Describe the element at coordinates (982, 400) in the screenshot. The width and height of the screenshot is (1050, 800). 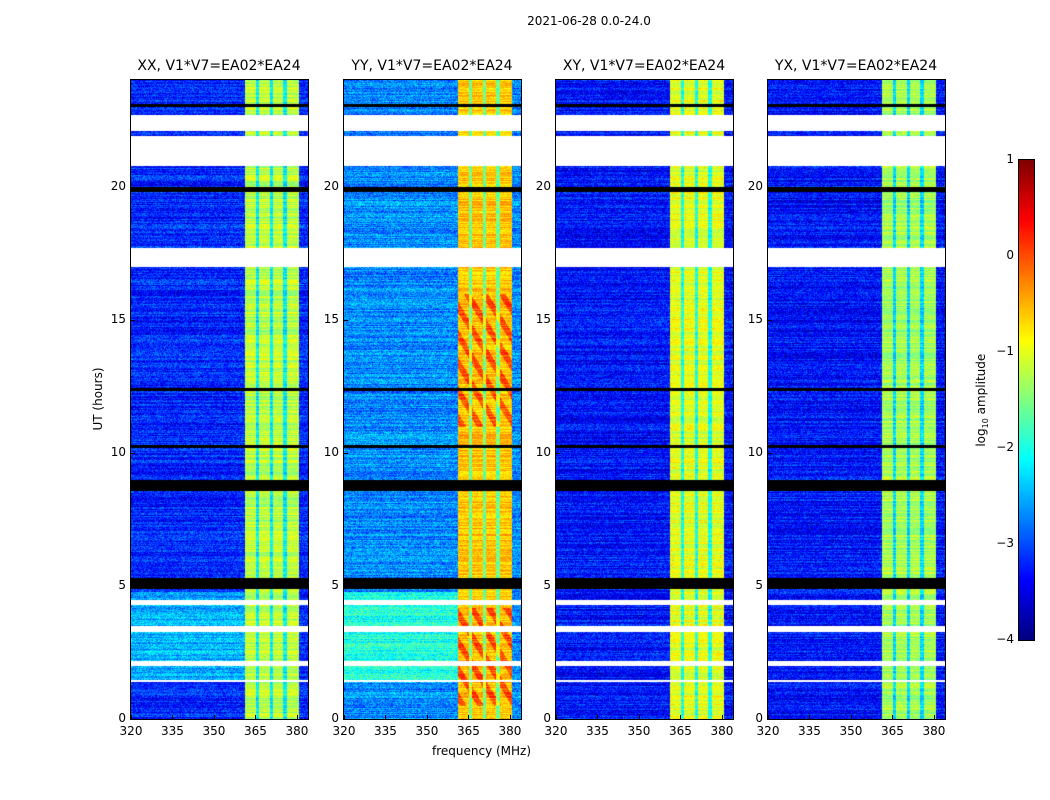
I see `colorbar-label: log10 amplitude` at that location.